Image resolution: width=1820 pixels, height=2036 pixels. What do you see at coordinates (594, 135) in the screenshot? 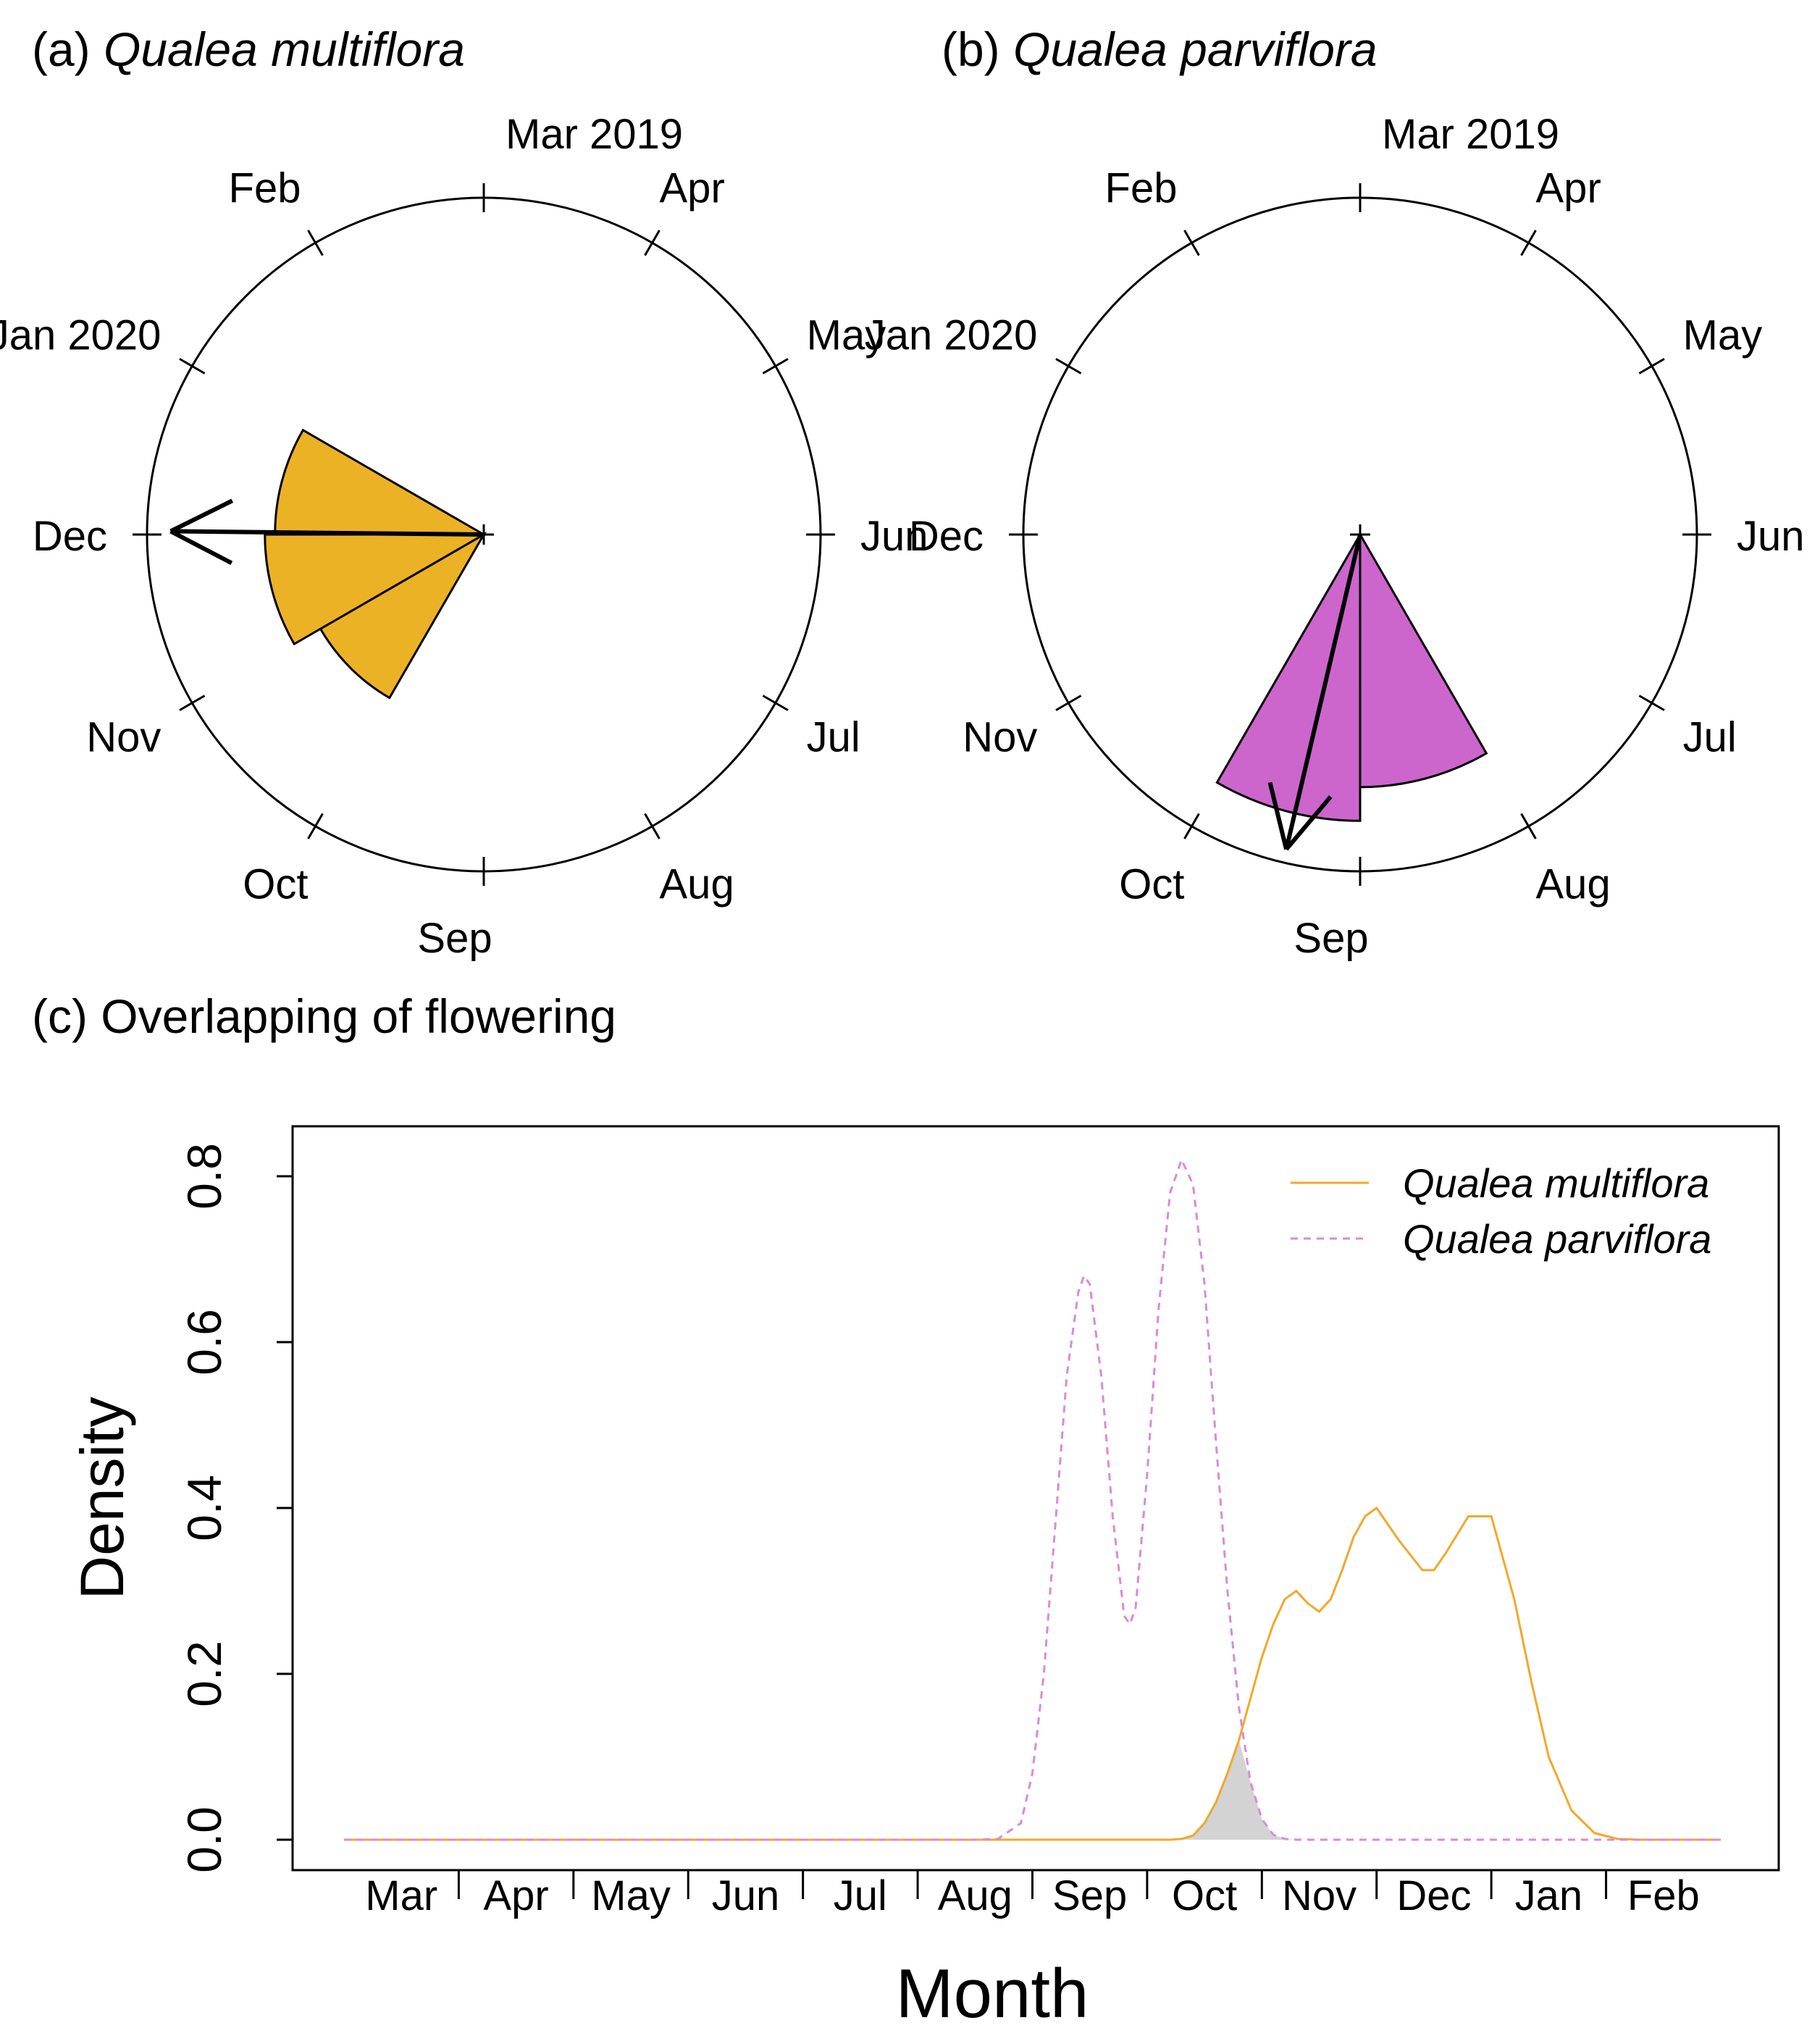
I see `rose-a-month-label: Mar 2019` at bounding box center [594, 135].